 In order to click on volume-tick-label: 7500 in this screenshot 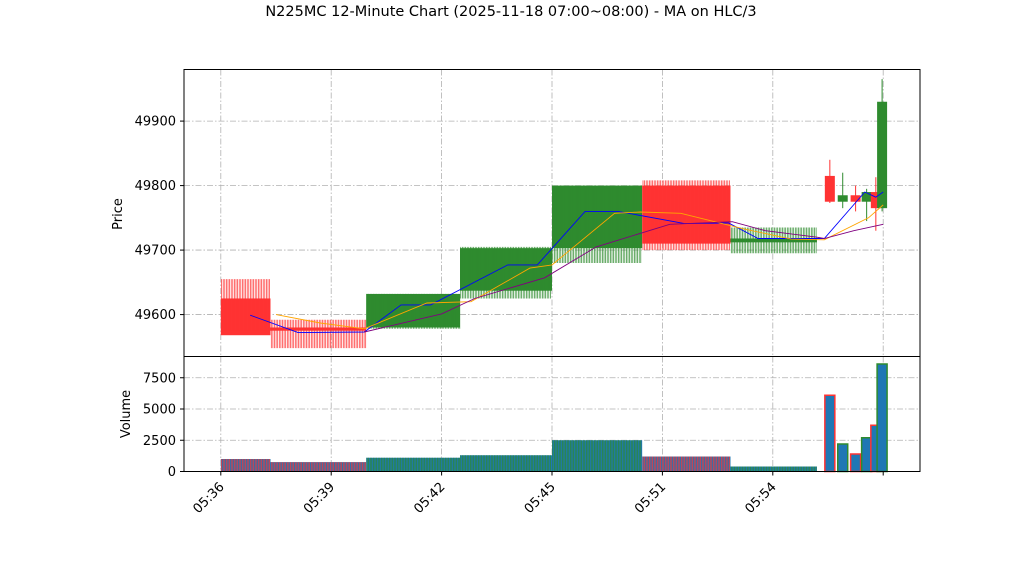, I will do `click(159, 378)`.